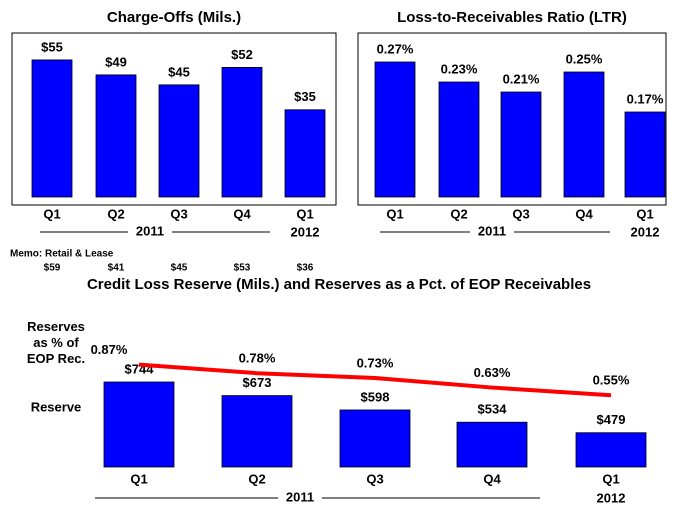 This screenshot has width=678, height=506. Describe the element at coordinates (375, 362) in the screenshot. I see `data-label: 0.73%` at that location.